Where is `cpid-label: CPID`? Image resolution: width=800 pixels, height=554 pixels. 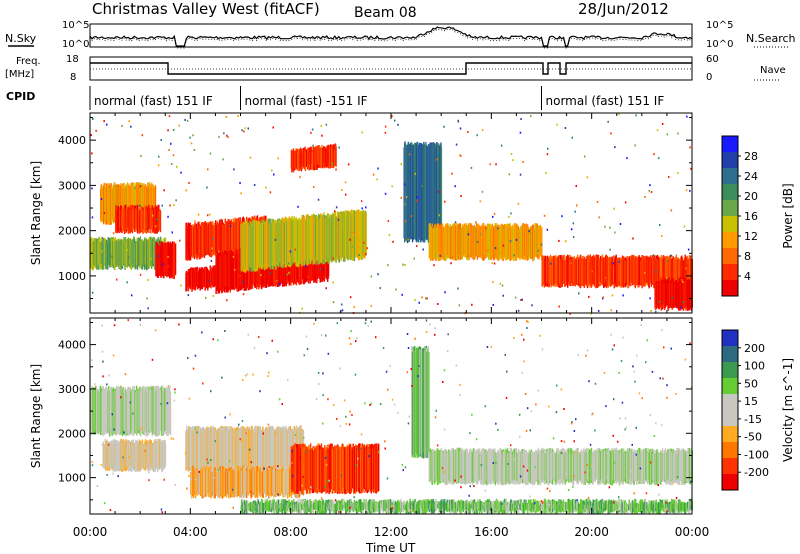
cpid-label: CPID is located at coordinates (20, 96).